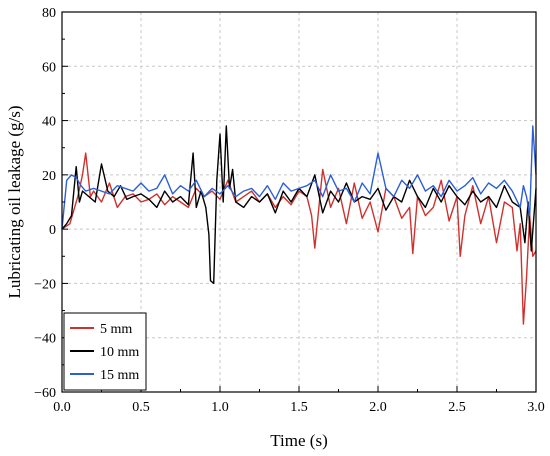 The height and width of the screenshot is (456, 550). What do you see at coordinates (457, 407) in the screenshot?
I see `x-tick-label: 2.5` at bounding box center [457, 407].